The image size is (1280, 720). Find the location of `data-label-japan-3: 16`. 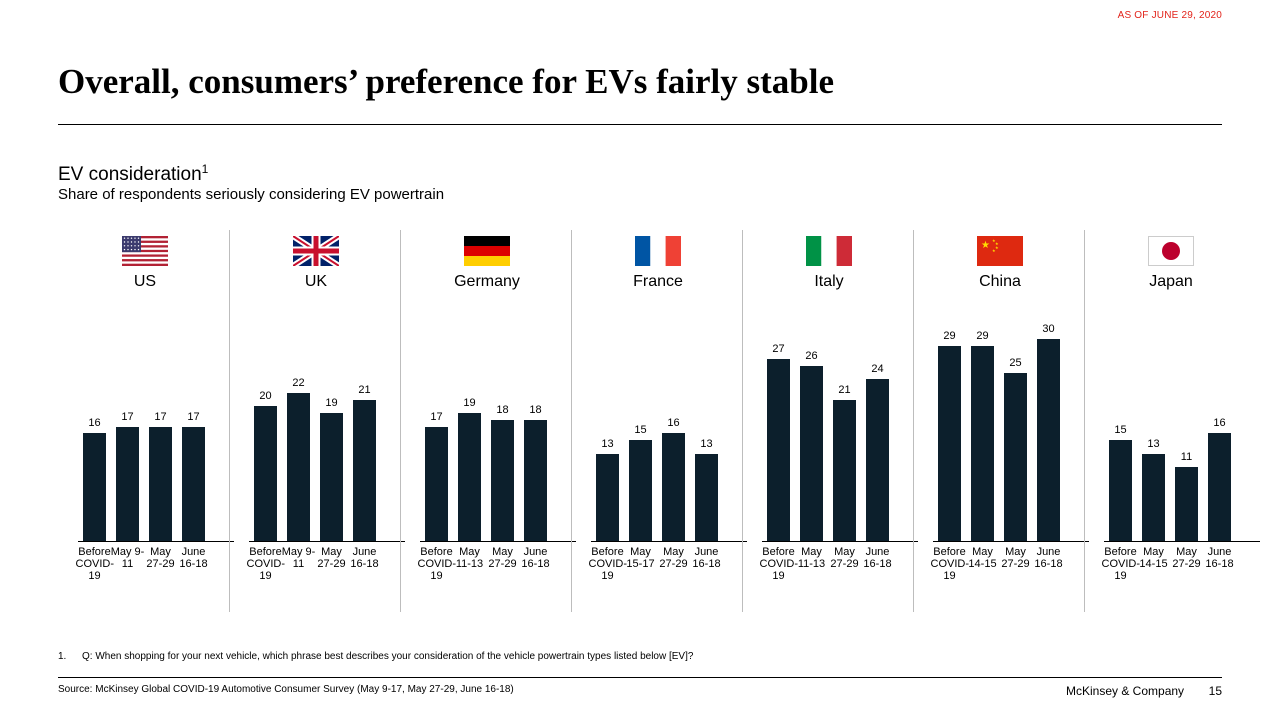

data-label-japan-3: 16 is located at coordinates (1219, 423).